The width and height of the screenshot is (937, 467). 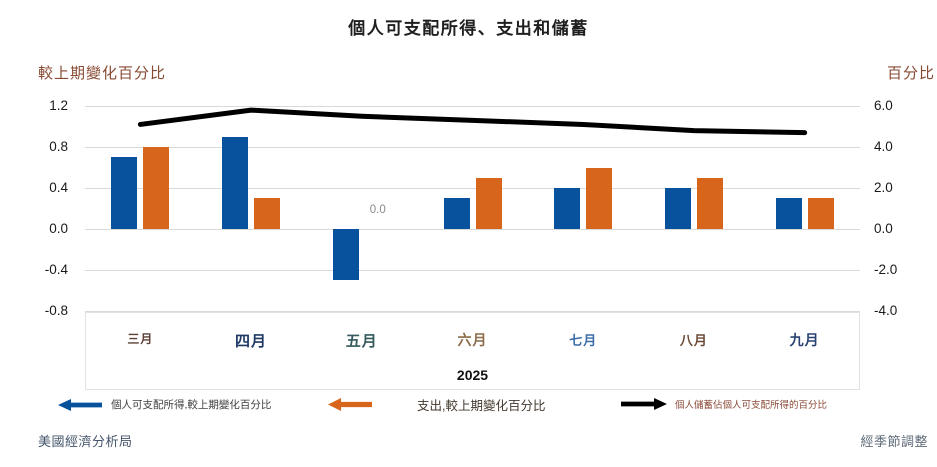 I want to click on right-axis-tick: 0.0, so click(x=883, y=228).